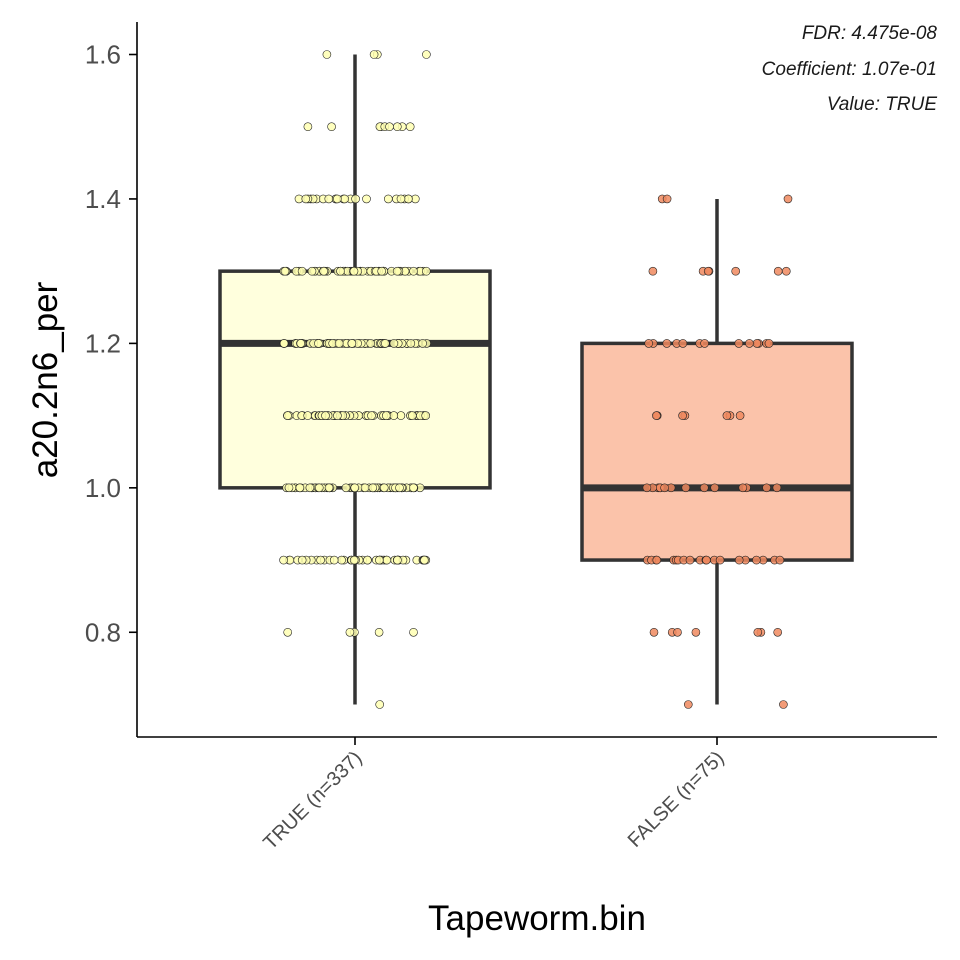  What do you see at coordinates (45, 379) in the screenshot?
I see `y-axis-title: a20.2n6_per` at bounding box center [45, 379].